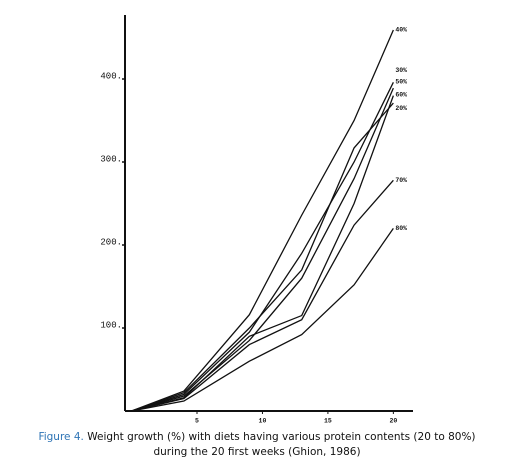 This screenshot has width=515, height=460. I want to click on series-label: 80%, so click(401, 228).